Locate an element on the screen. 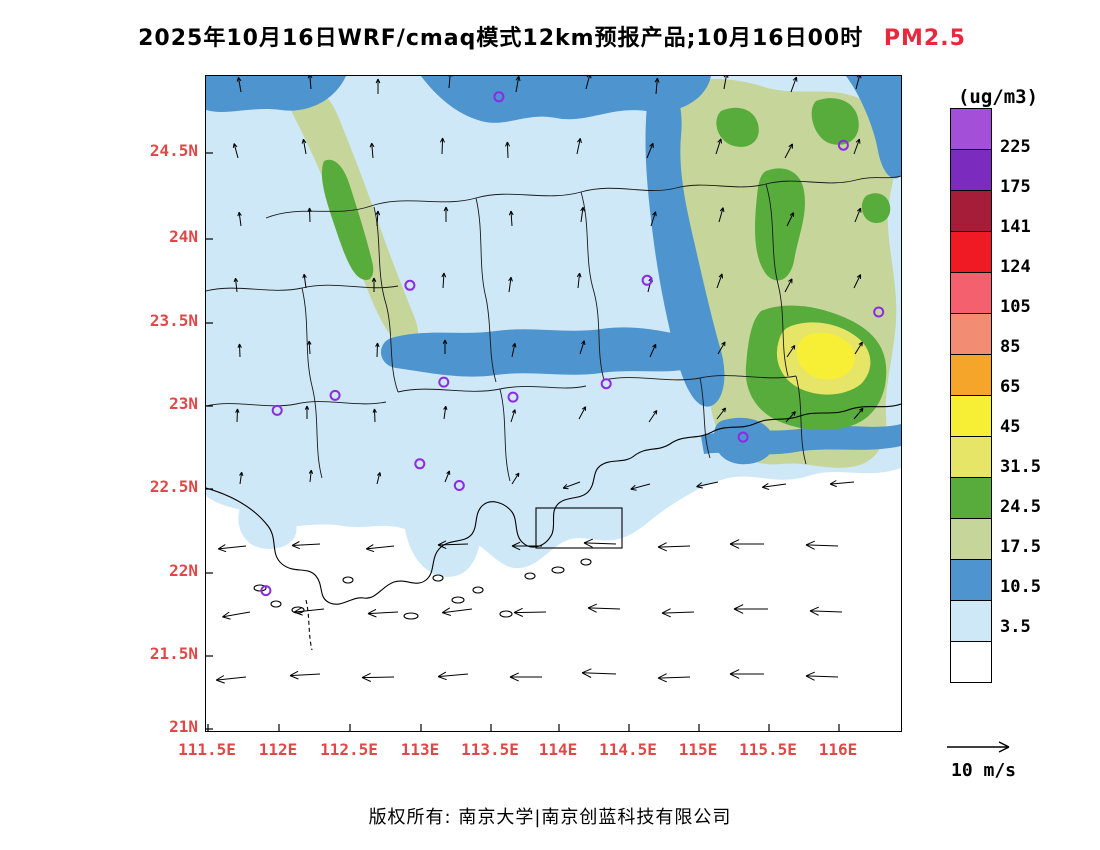 This screenshot has width=1100, height=850. colorbar-tick-label: 105 is located at coordinates (1015, 307).